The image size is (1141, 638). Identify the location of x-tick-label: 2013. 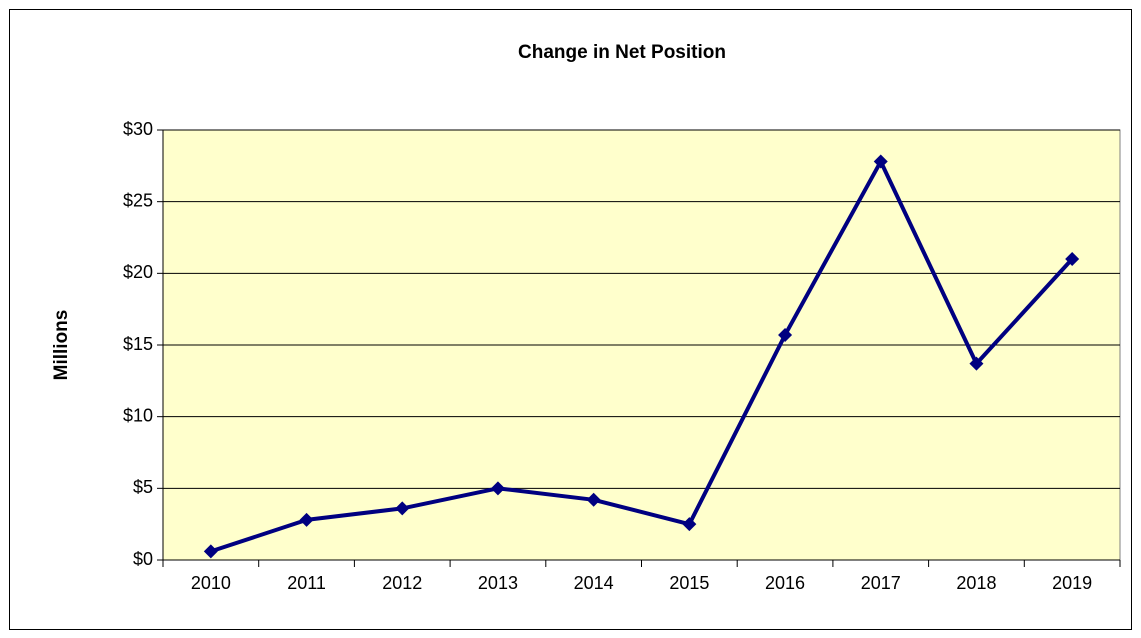
(498, 583).